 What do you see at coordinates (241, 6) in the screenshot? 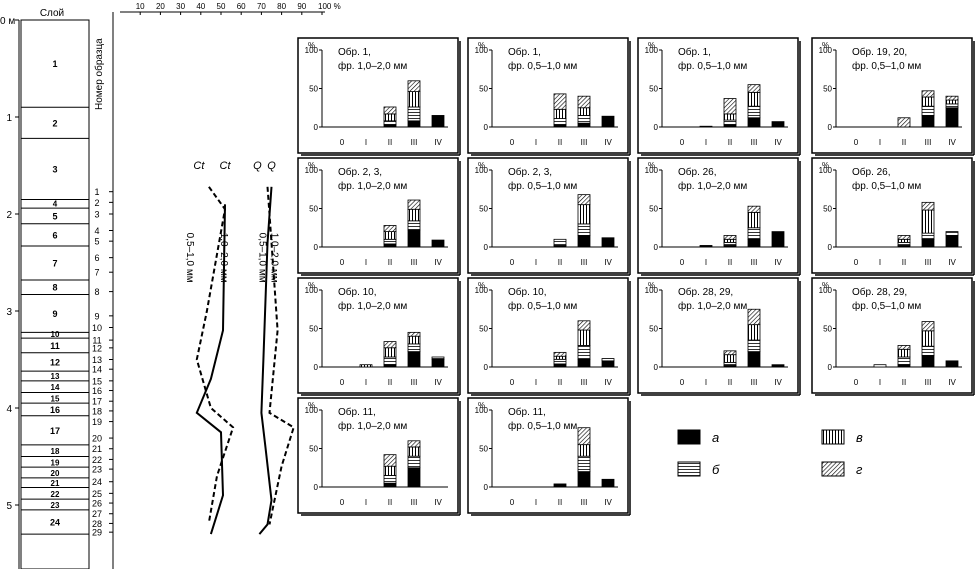
I see `percent-tick-label: 60` at bounding box center [241, 6].